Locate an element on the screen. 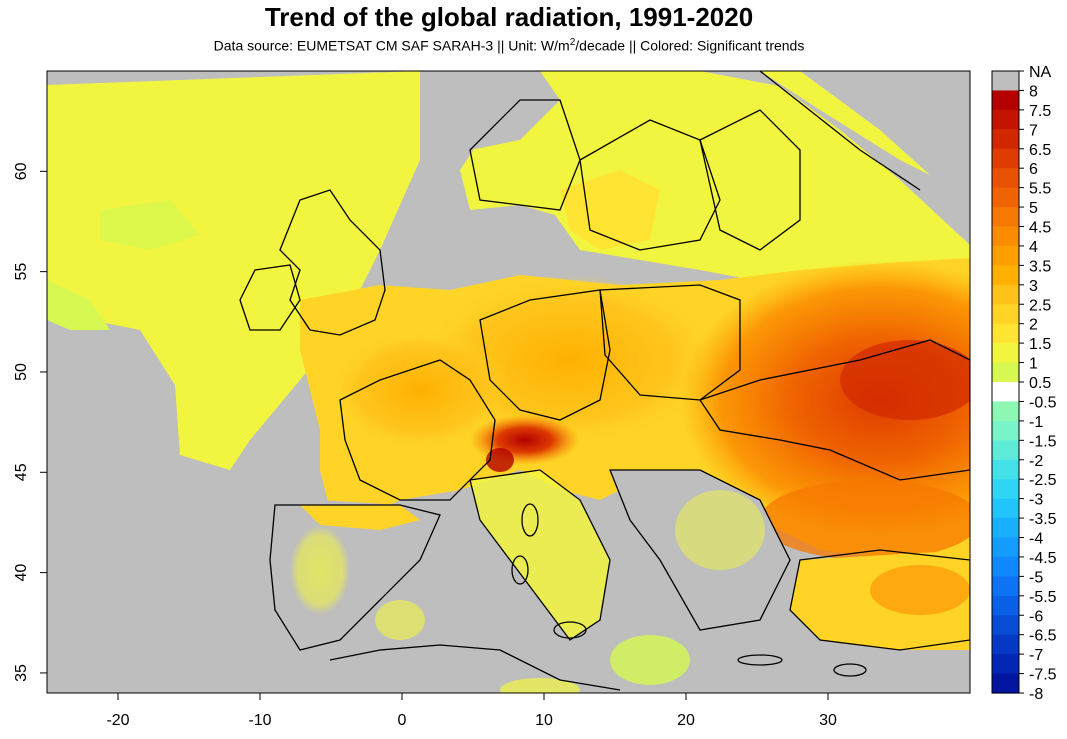  iberia-north-trend is located at coordinates (360, 517).